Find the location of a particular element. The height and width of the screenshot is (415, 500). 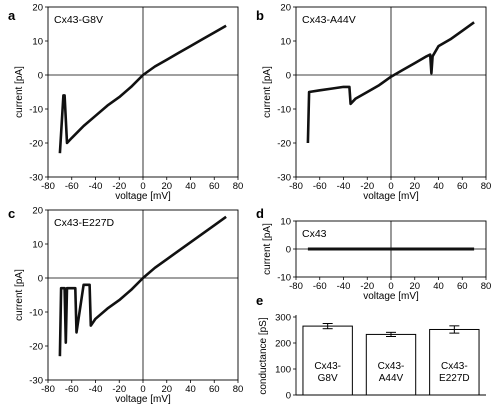

y-tick-label: 200 is located at coordinates (283, 344).